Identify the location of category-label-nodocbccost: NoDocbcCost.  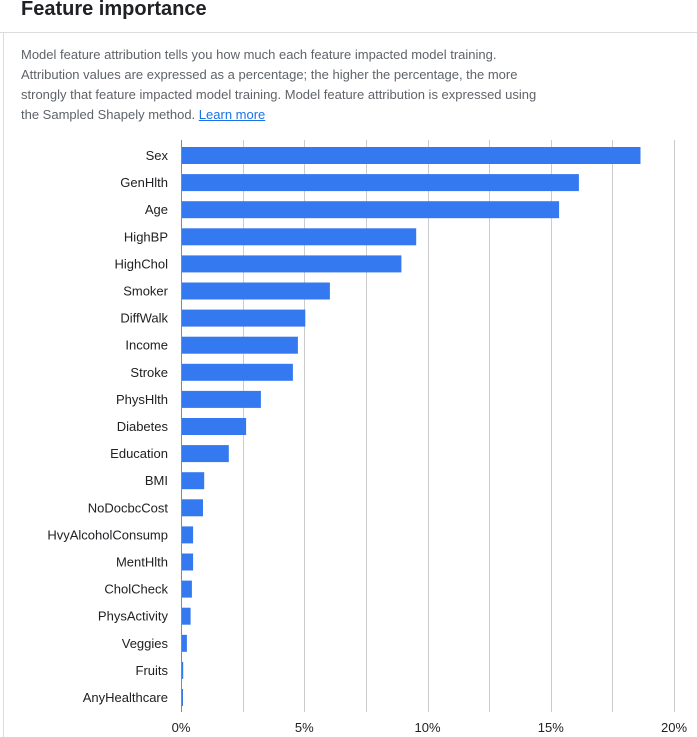
(128, 507).